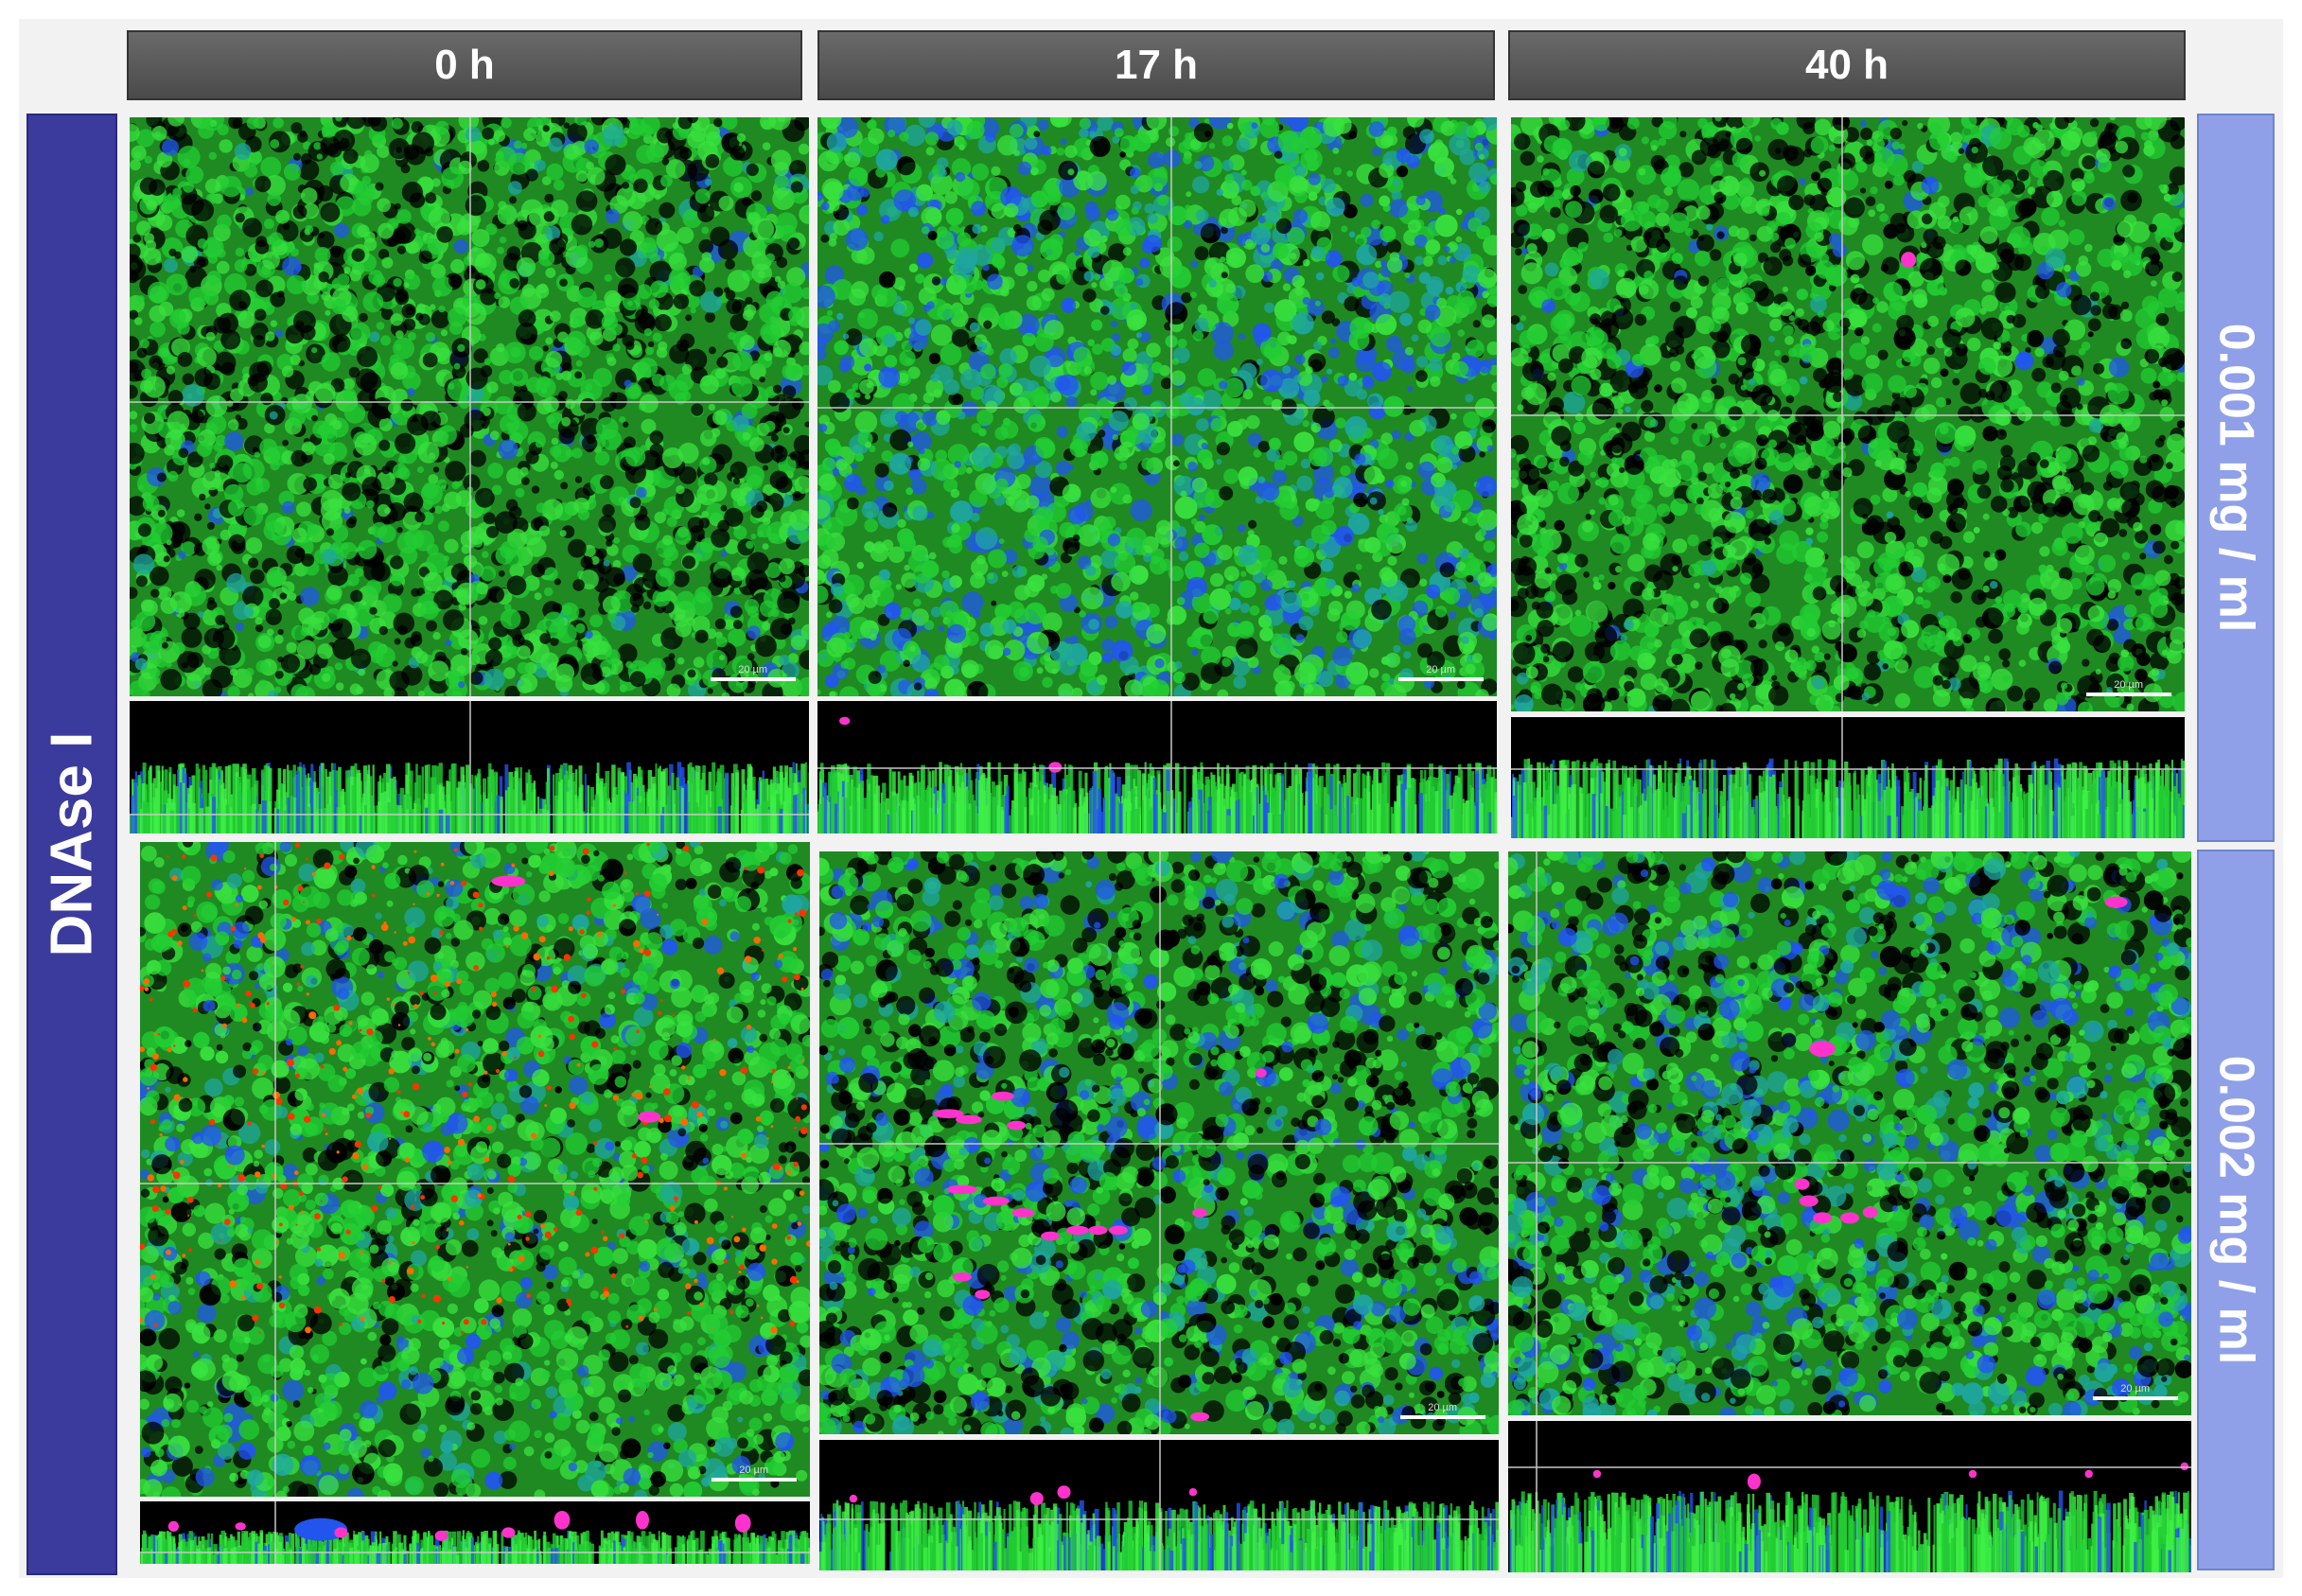  I want to click on row-group-label-text: DNAse I, so click(72, 844).